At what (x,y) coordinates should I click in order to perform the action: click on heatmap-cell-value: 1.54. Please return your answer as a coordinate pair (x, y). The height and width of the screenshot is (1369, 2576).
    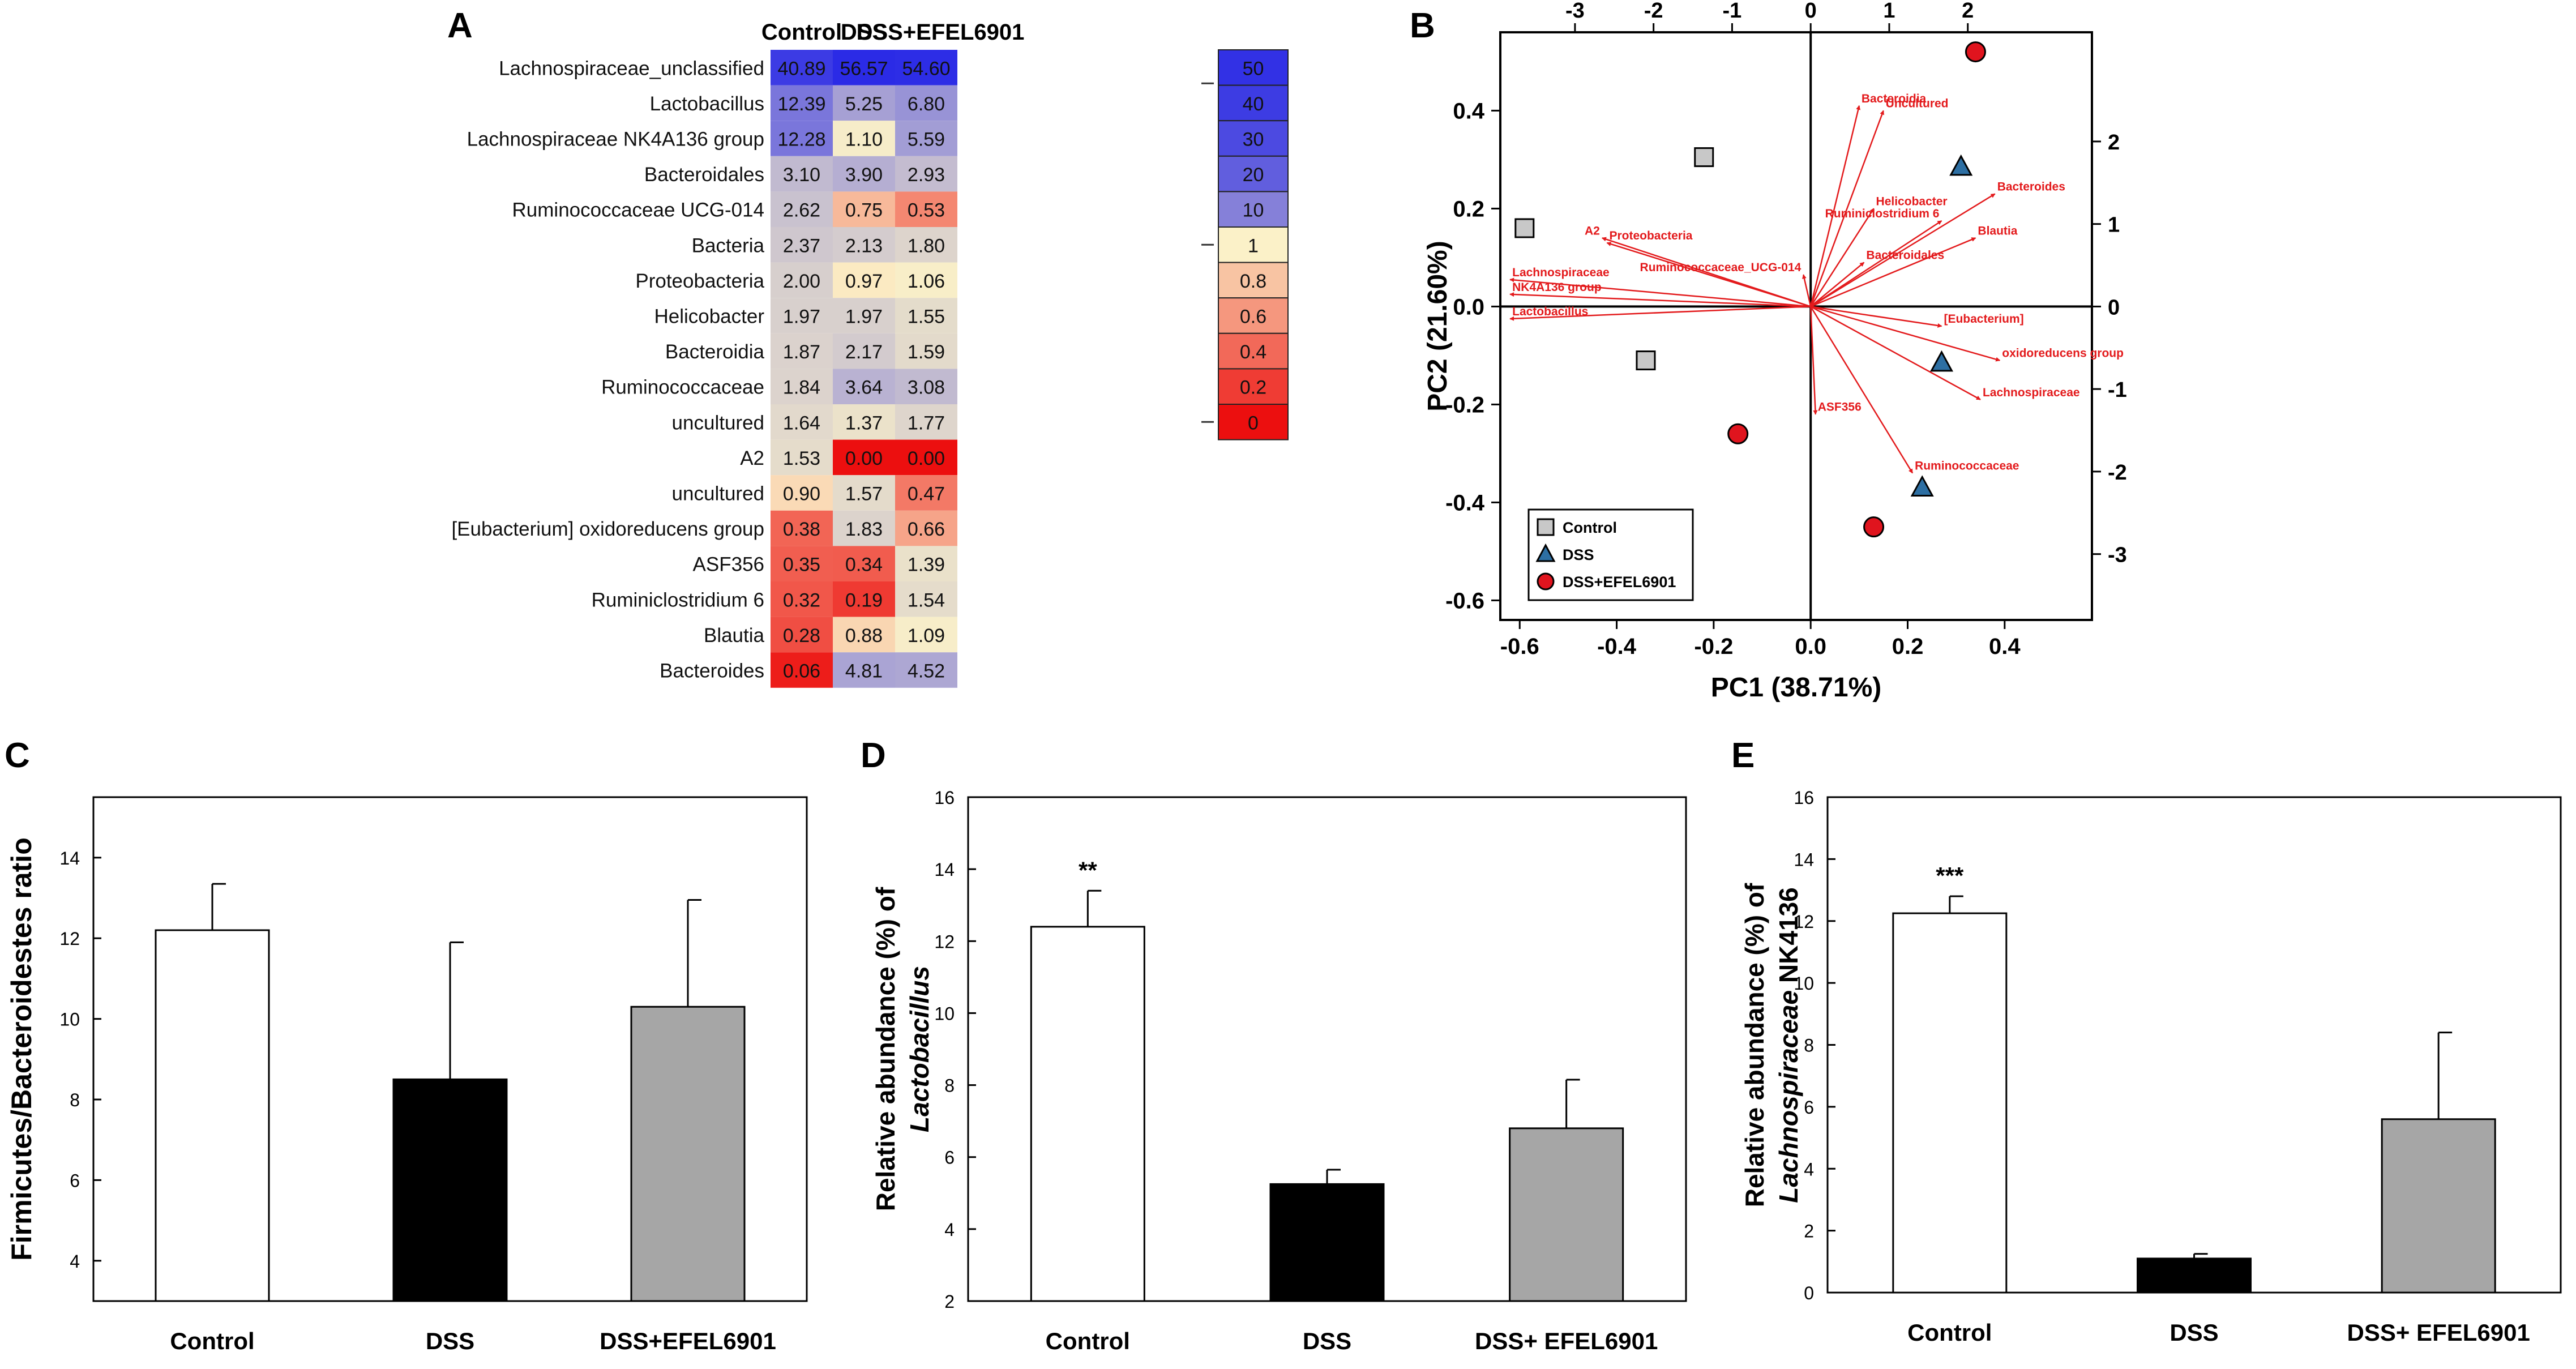
    Looking at the image, I should click on (926, 600).